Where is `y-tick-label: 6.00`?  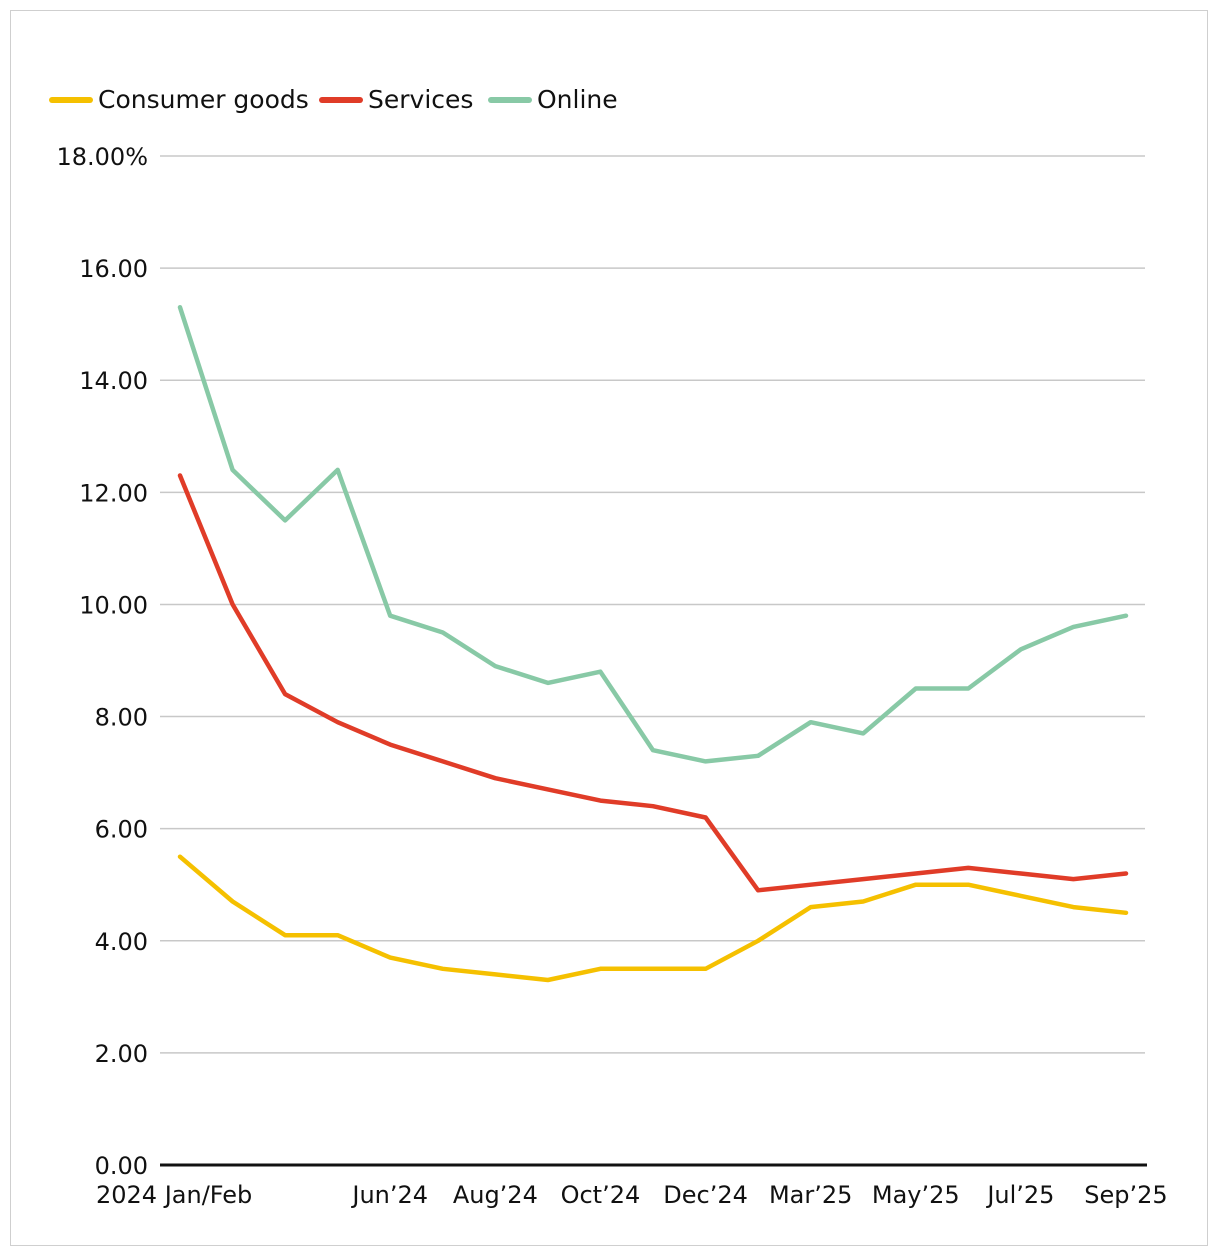 y-tick-label: 6.00 is located at coordinates (121, 830).